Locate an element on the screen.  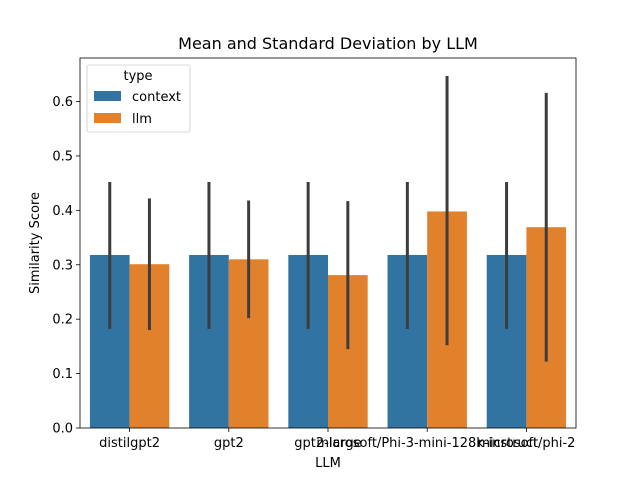
x-tick-label: gpt2 is located at coordinates (229, 443).